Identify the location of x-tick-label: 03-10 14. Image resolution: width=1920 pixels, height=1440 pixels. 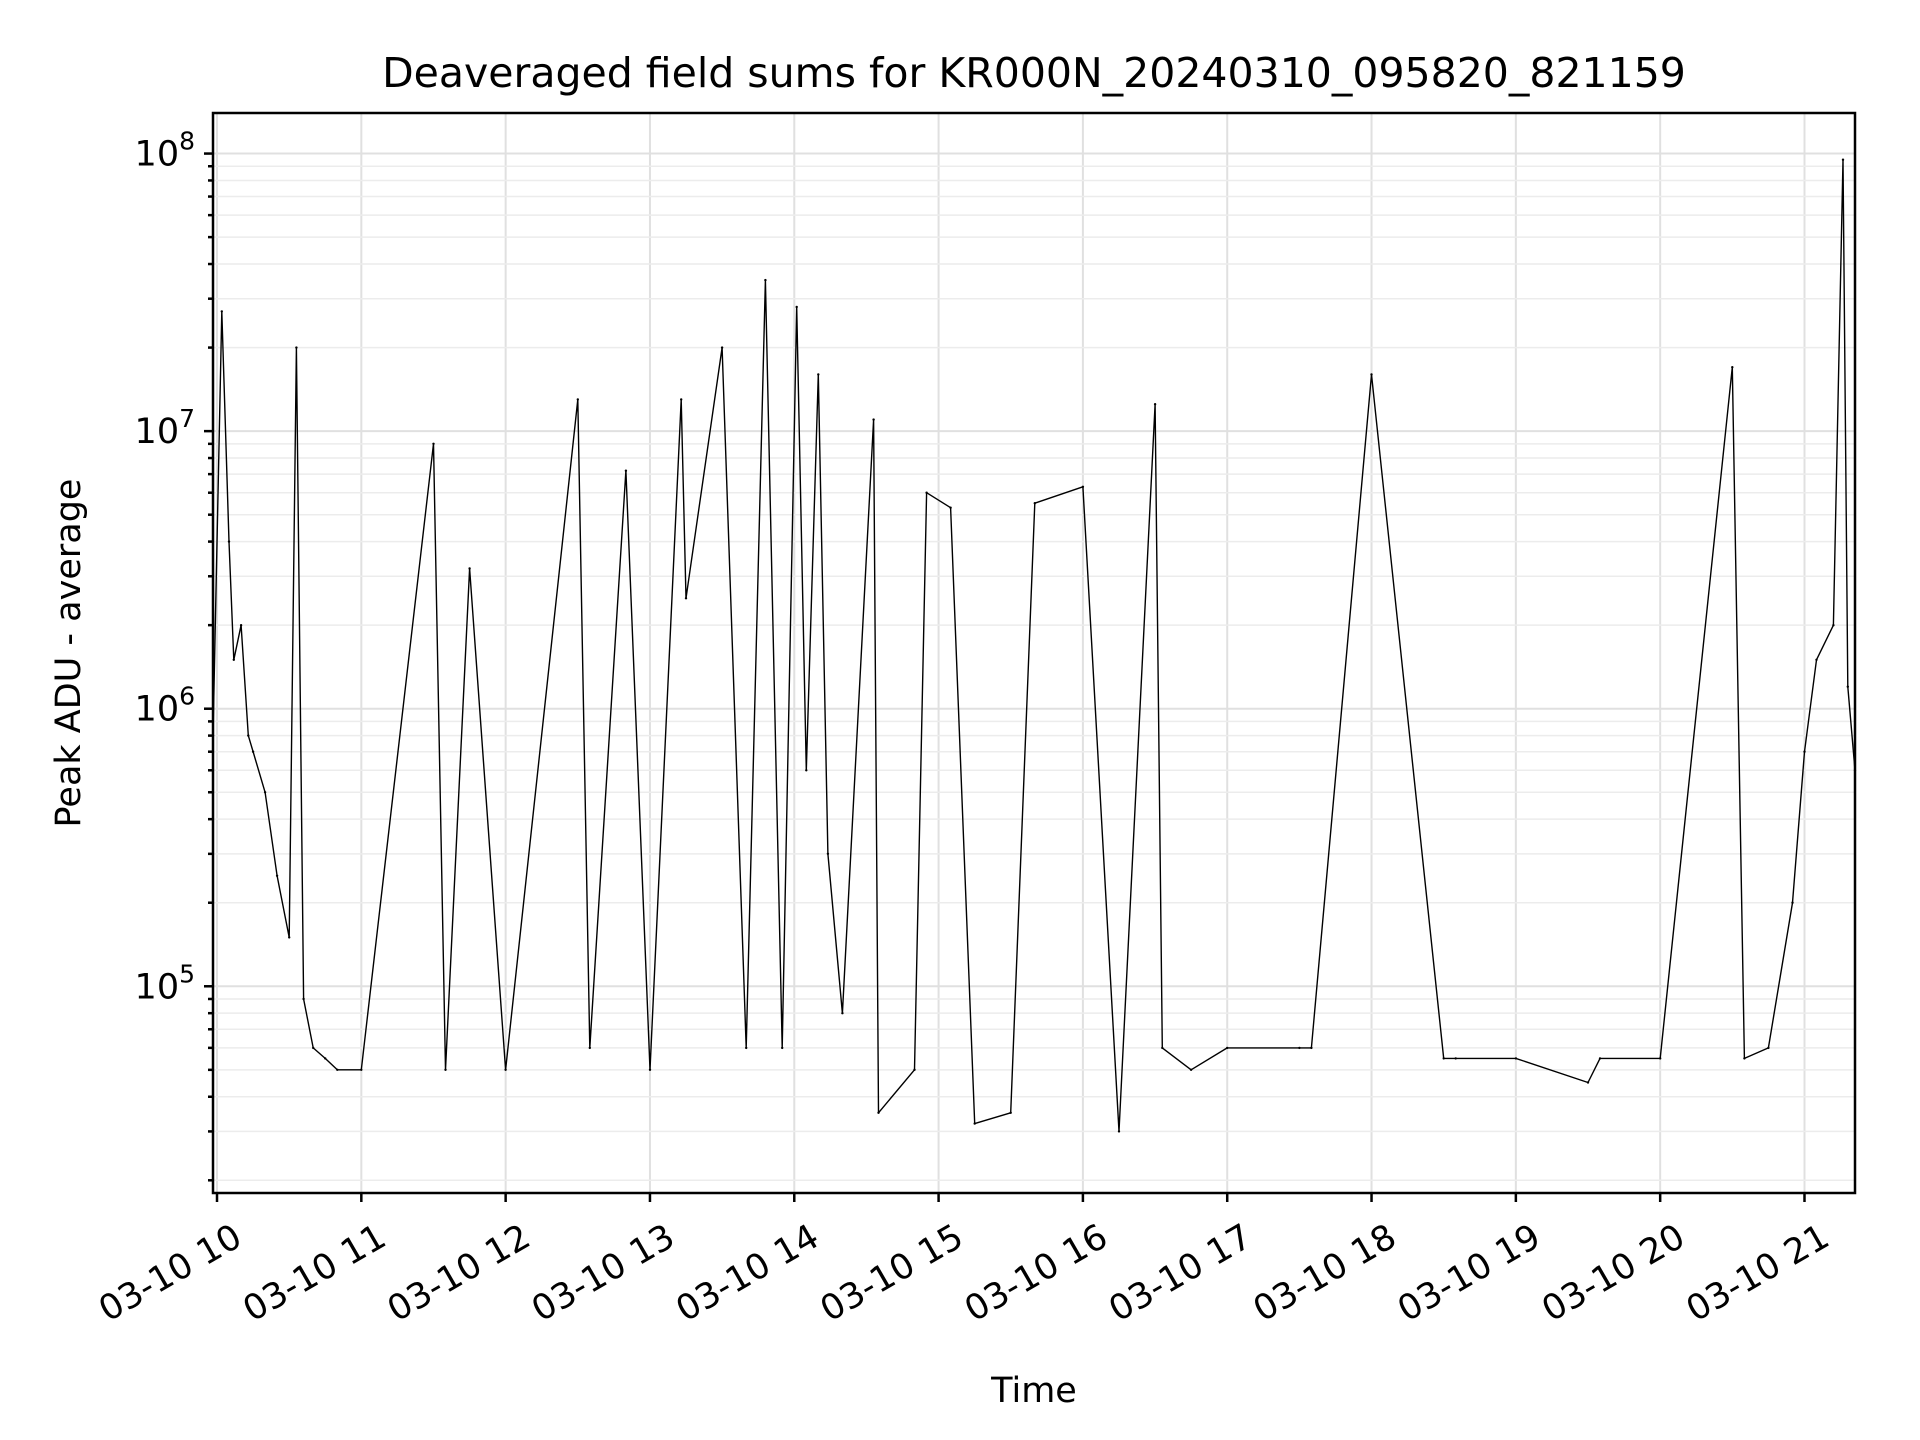
(748, 1273).